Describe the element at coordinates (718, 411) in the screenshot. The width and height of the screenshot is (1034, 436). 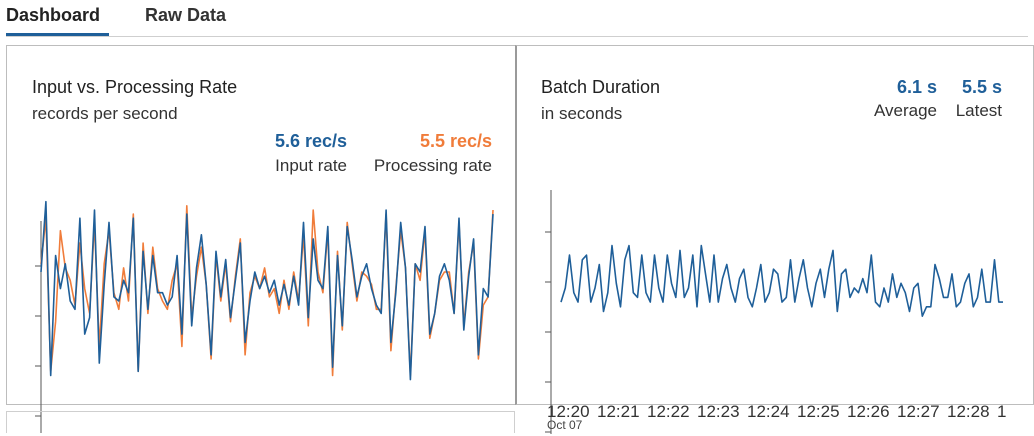
I see `x-tick-label: 12:23` at that location.